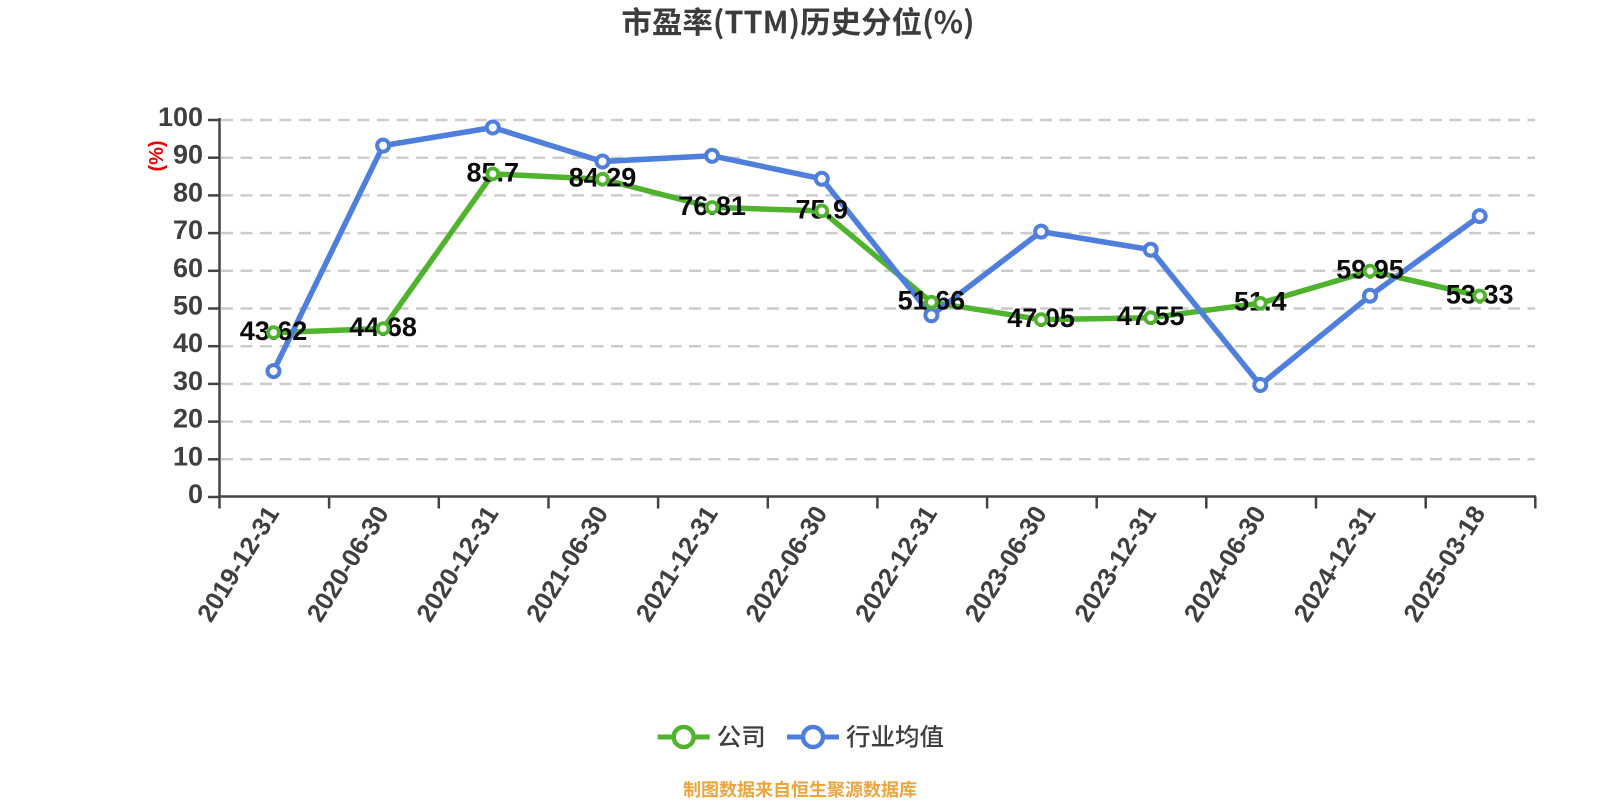 This screenshot has width=1600, height=800. I want to click on svg-text: 2022-06-30, so click(786, 563).